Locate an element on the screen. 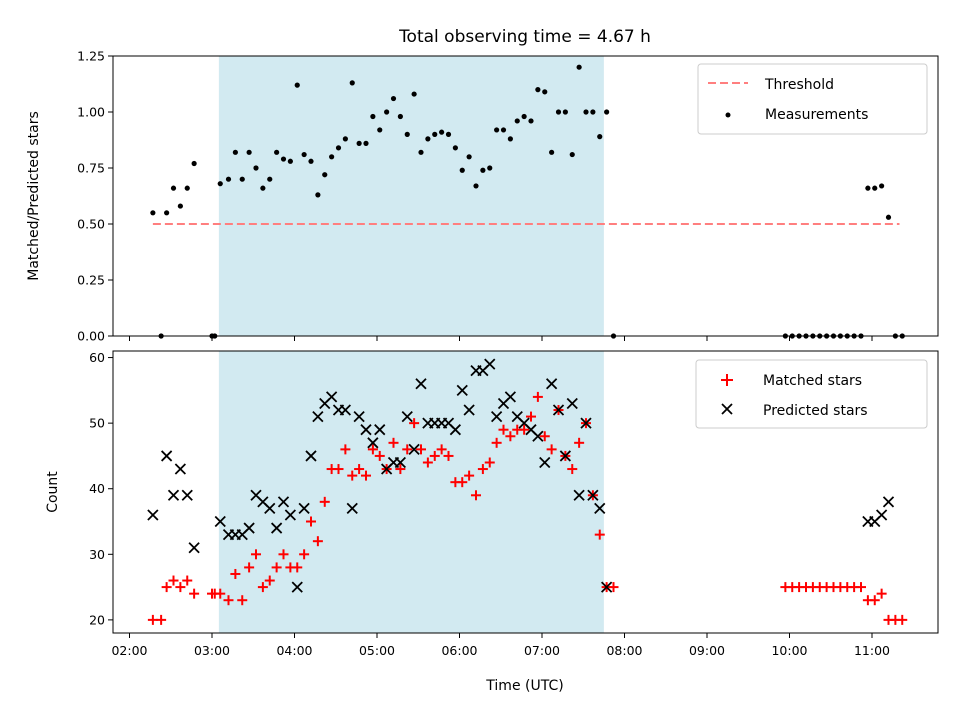 The width and height of the screenshot is (960, 720). top-y-tick-label: 0.00 is located at coordinates (91, 336).